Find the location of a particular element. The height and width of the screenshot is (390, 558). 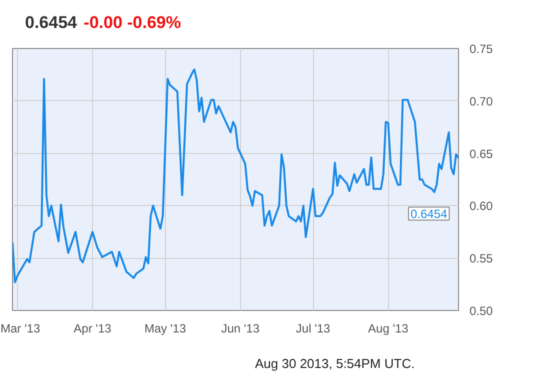

y-tick-label: 0.65 is located at coordinates (482, 153).